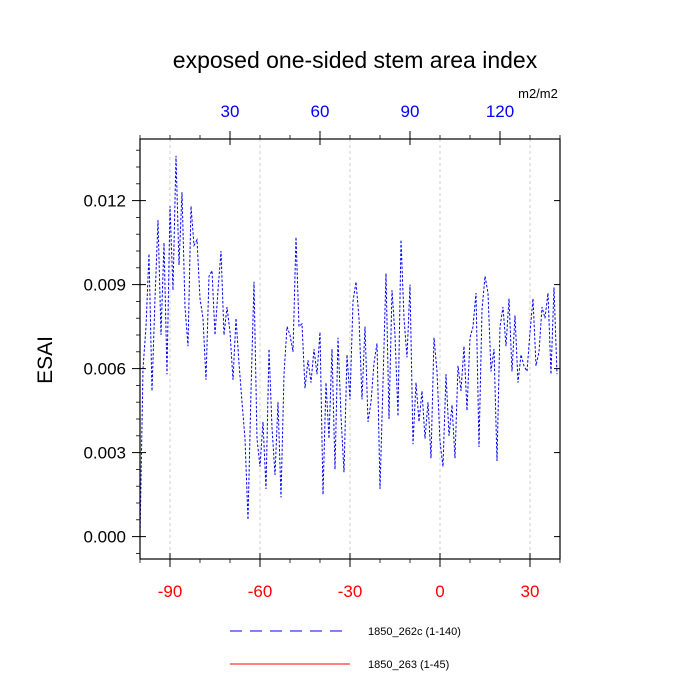 The height and width of the screenshot is (700, 700). I want to click on units-label: m2/m2, so click(538, 93).